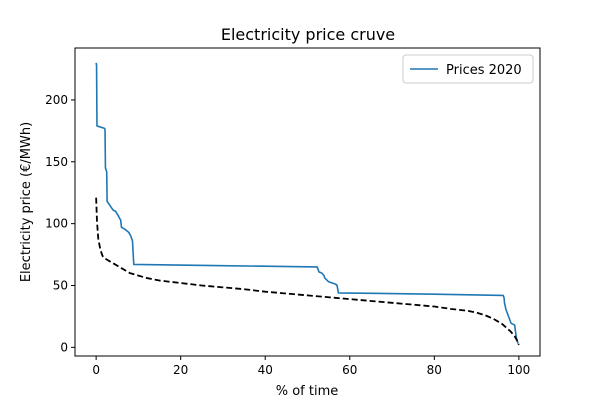 Image resolution: width=600 pixels, height=400 pixels. I want to click on y-tick-label: 50, so click(60, 285).